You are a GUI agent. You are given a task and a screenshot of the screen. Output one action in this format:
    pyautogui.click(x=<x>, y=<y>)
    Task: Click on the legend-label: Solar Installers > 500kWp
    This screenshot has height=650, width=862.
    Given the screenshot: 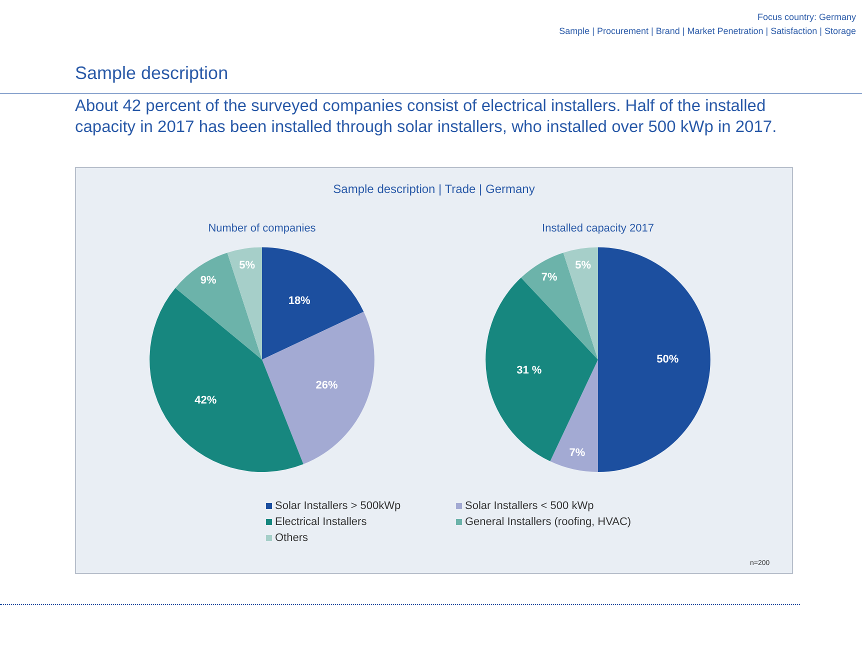 What is the action you would take?
    pyautogui.click(x=338, y=506)
    